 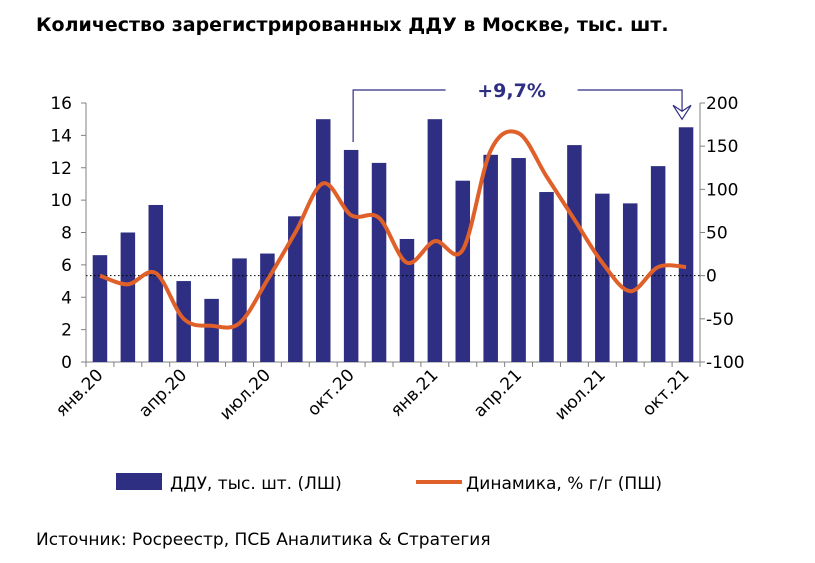 I want to click on annotation-bracket-left, so click(x=399, y=115).